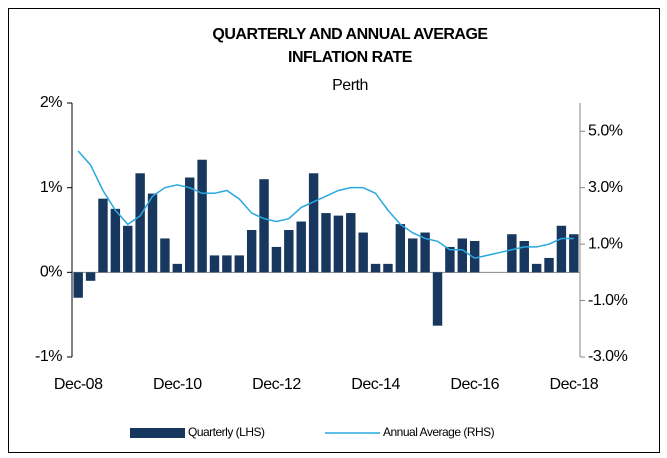 The height and width of the screenshot is (458, 667). What do you see at coordinates (51, 187) in the screenshot?
I see `y-tick-label: 1%` at bounding box center [51, 187].